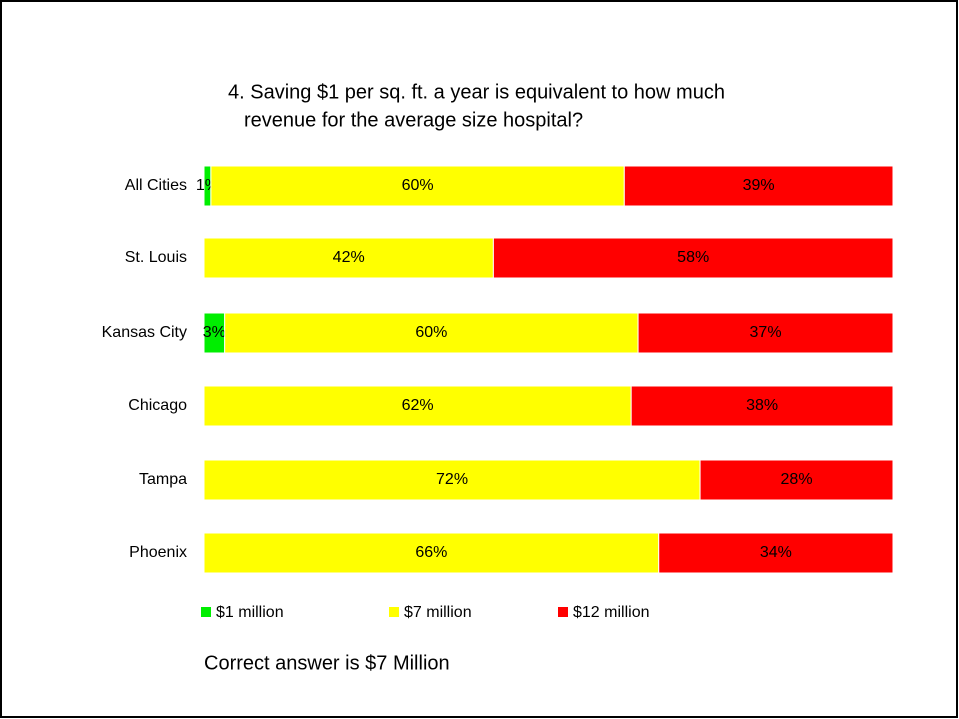 This screenshot has height=719, width=959. I want to click on data-label: 34%, so click(776, 552).